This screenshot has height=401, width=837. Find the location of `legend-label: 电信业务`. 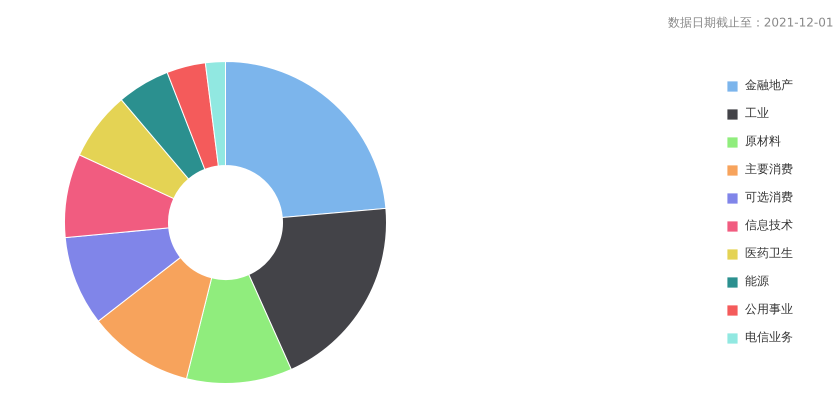

legend-label: 电信业务 is located at coordinates (769, 337).